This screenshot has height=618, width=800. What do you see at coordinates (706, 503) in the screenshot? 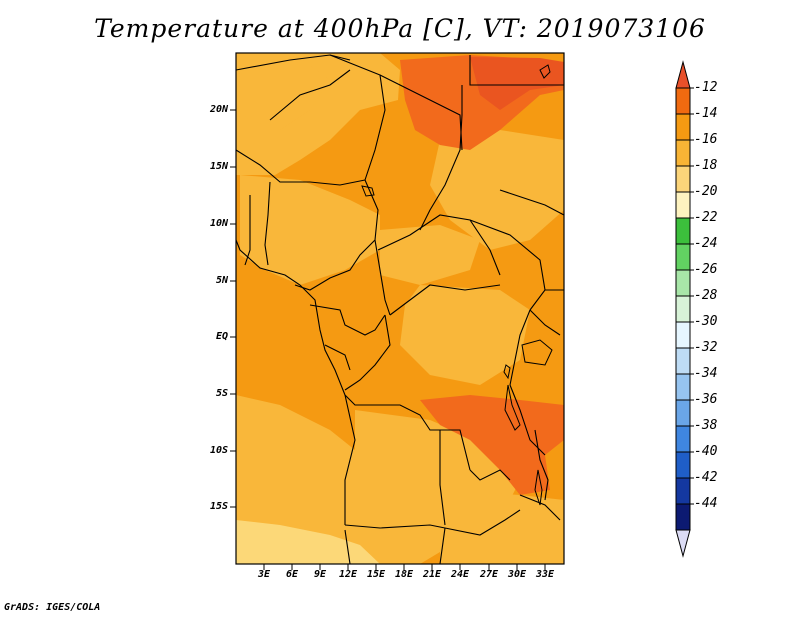
I see `colorbar-level-label: -44` at bounding box center [706, 503].